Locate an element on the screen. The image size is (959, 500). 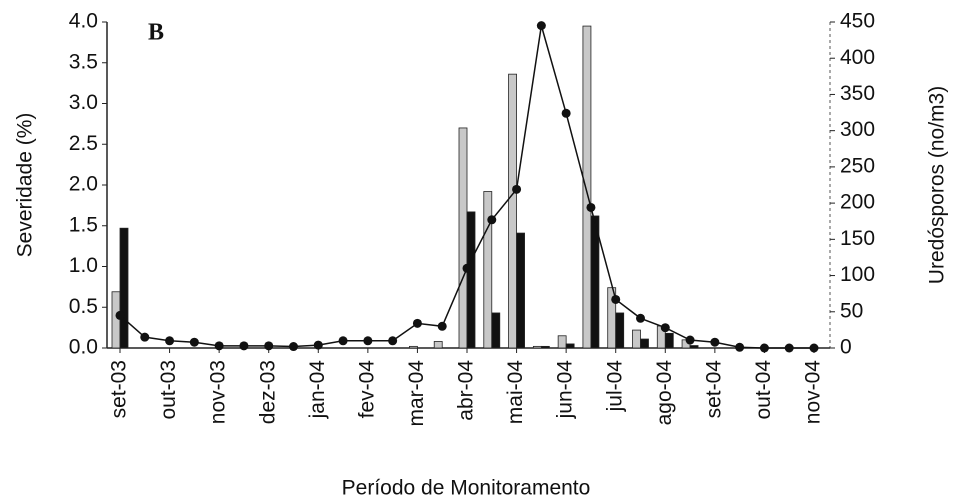
x-tick-label: abr-04 is located at coordinates (466, 390).